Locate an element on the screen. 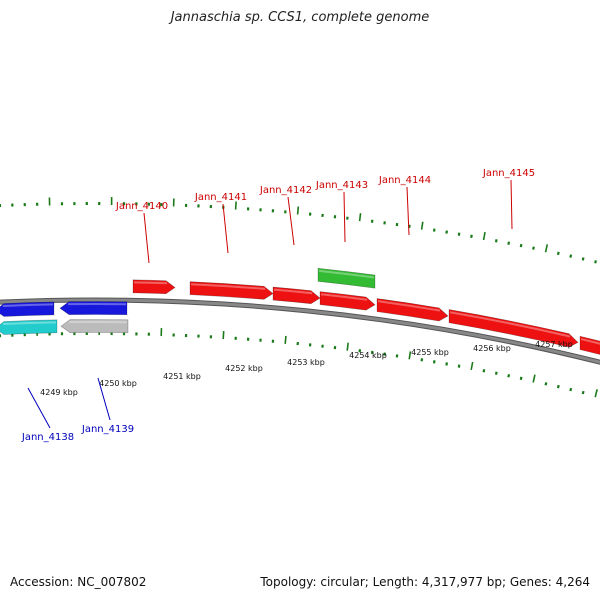  gene-jann-4139-leader is located at coordinates (104, 399).